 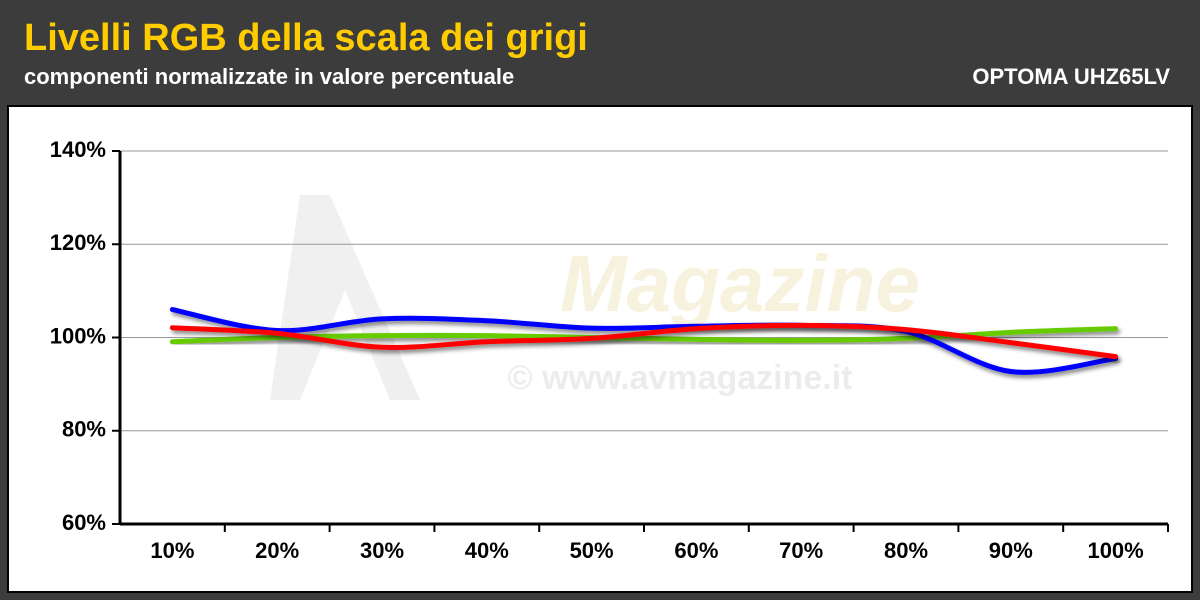 I want to click on x-tick-label: 20%, so click(x=277, y=550).